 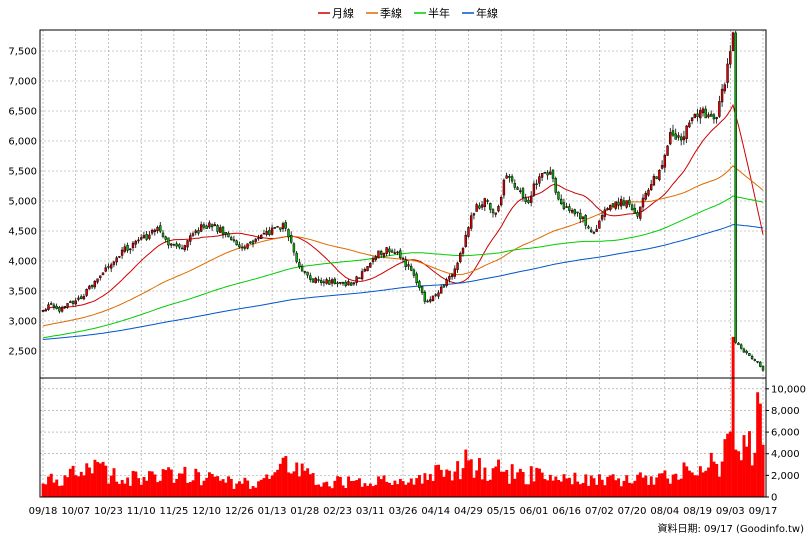 I want to click on date-tick-label: 03/11, so click(x=370, y=511).